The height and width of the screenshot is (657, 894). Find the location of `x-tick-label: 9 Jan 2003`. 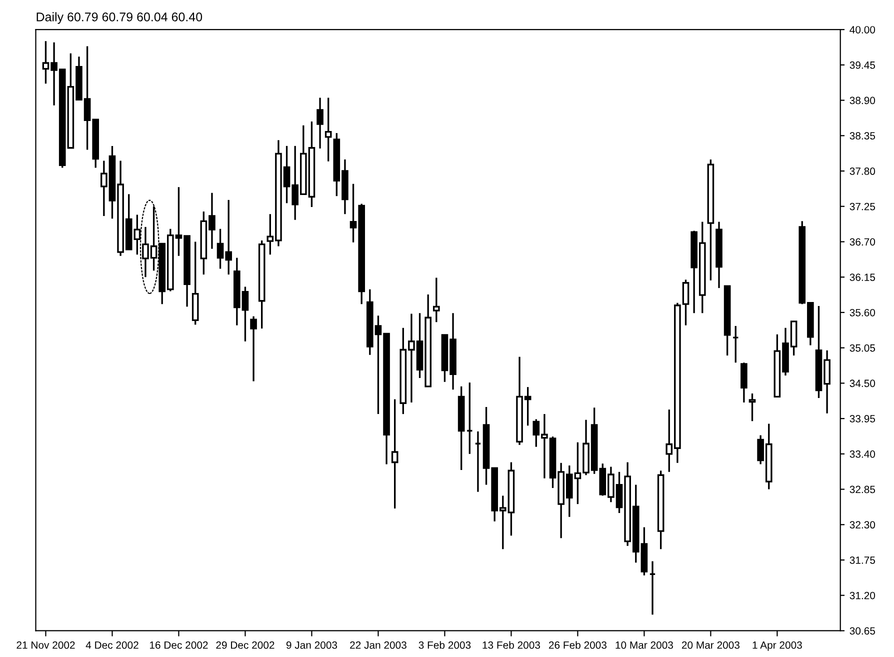

x-tick-label: 9 Jan 2003 is located at coordinates (312, 645).